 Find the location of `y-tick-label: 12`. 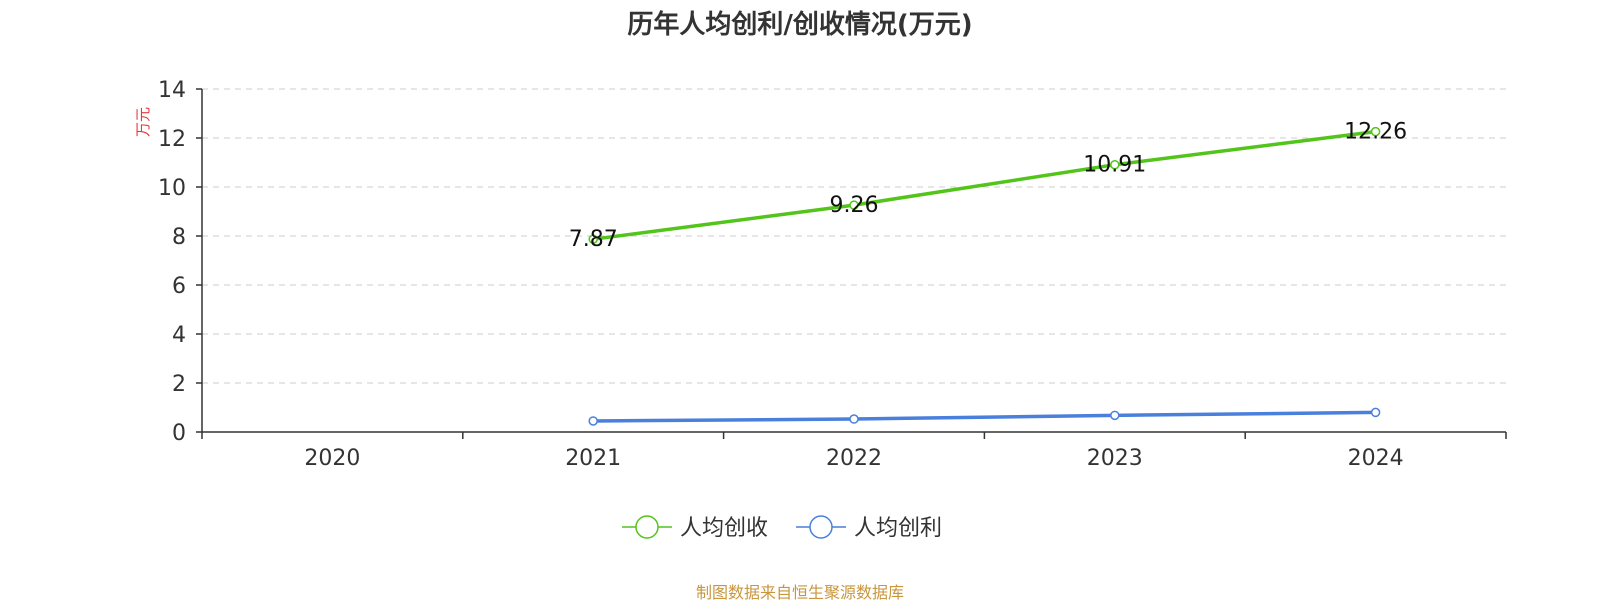

y-tick-label: 12 is located at coordinates (172, 139).